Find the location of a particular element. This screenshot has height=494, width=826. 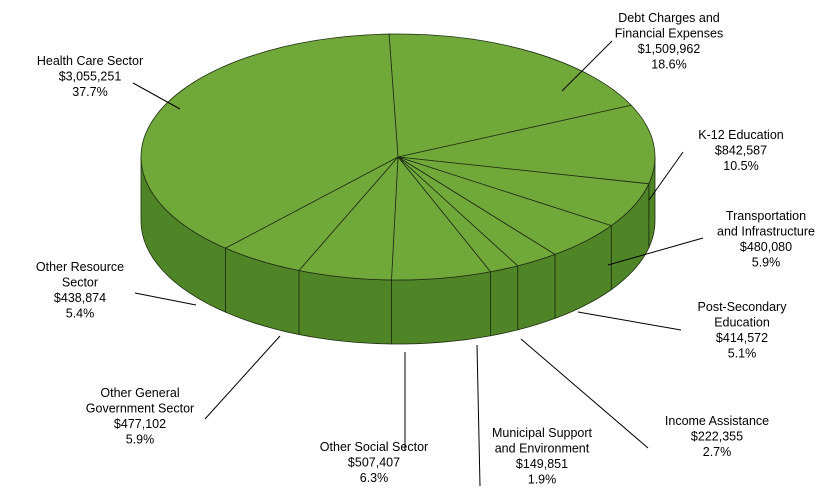

slice-value: $507,407 is located at coordinates (374, 463).